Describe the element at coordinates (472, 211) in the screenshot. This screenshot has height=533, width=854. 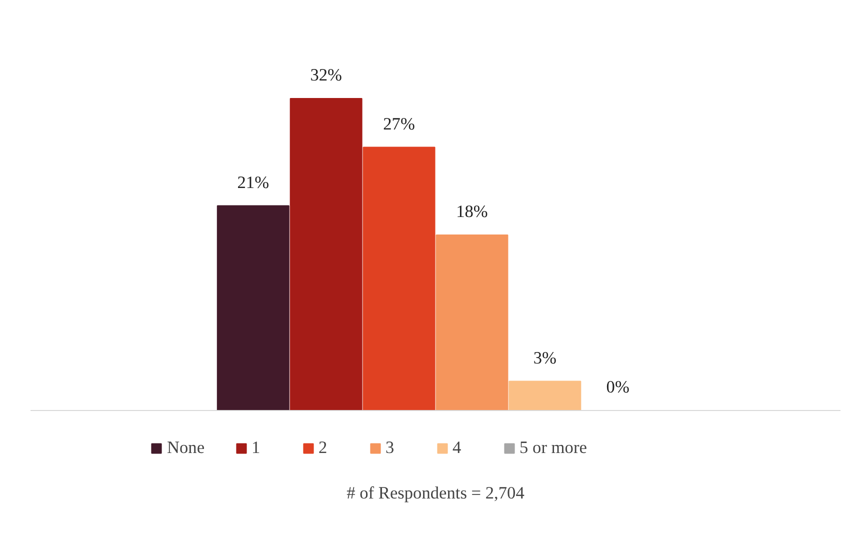
I see `data-label: 18%` at that location.